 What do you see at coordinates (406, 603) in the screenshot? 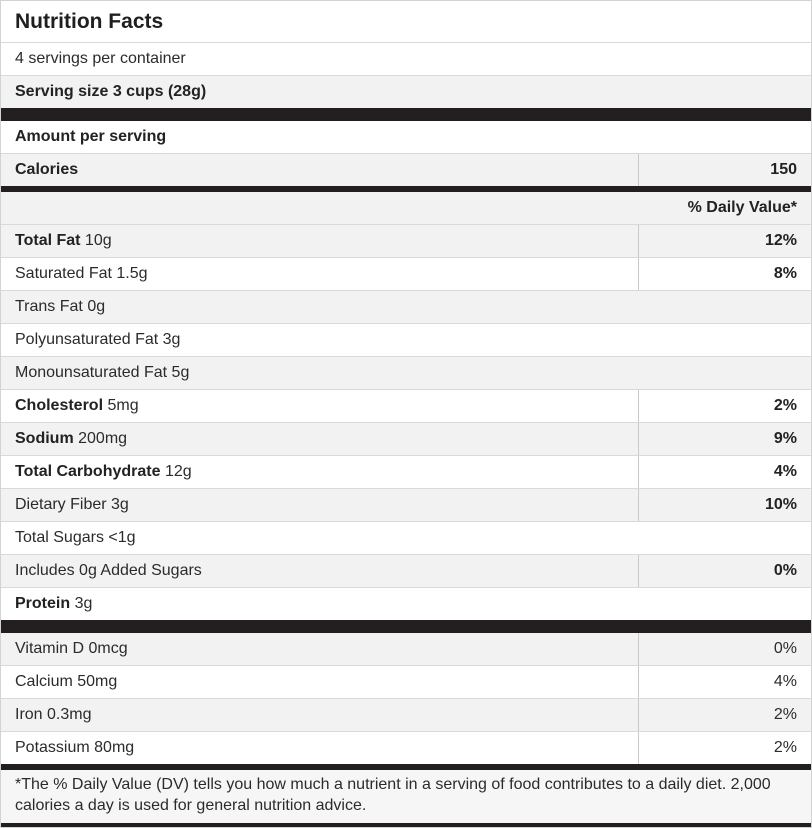
I see `nutrient-row: Protein 3g` at bounding box center [406, 603].